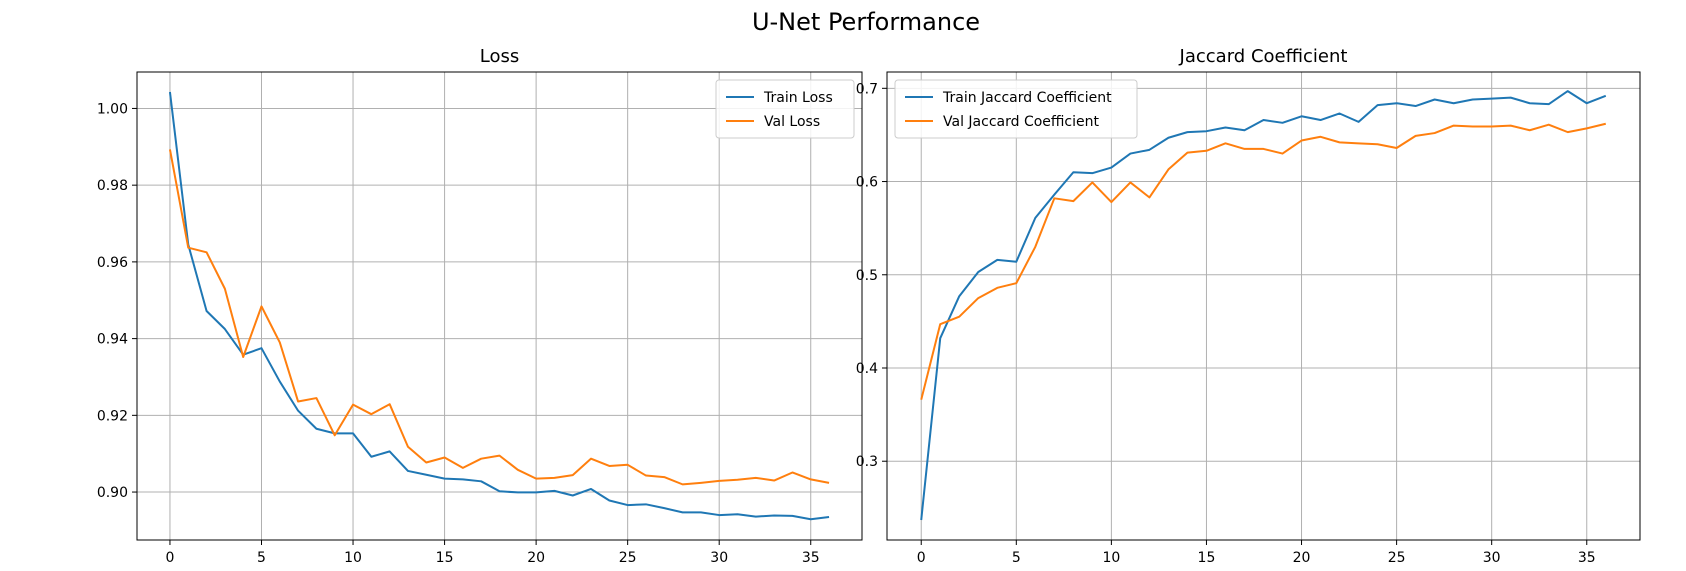 The image size is (1686, 571). I want to click on legend-label: Train Jaccard Coefficient, so click(1027, 98).